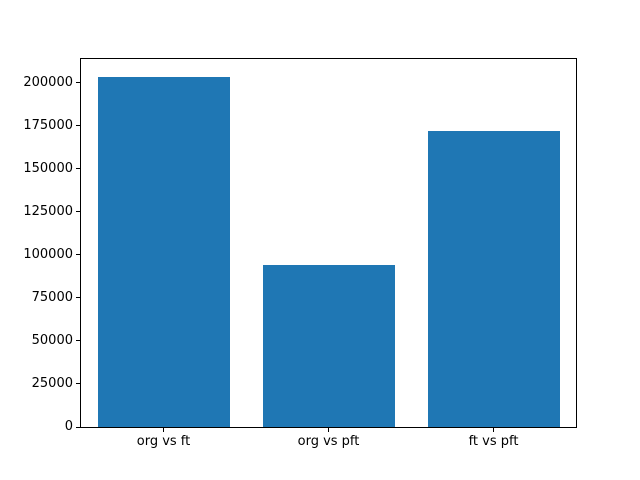 Image resolution: width=640 pixels, height=480 pixels. I want to click on y-tick-label: 75000, so click(52, 297).